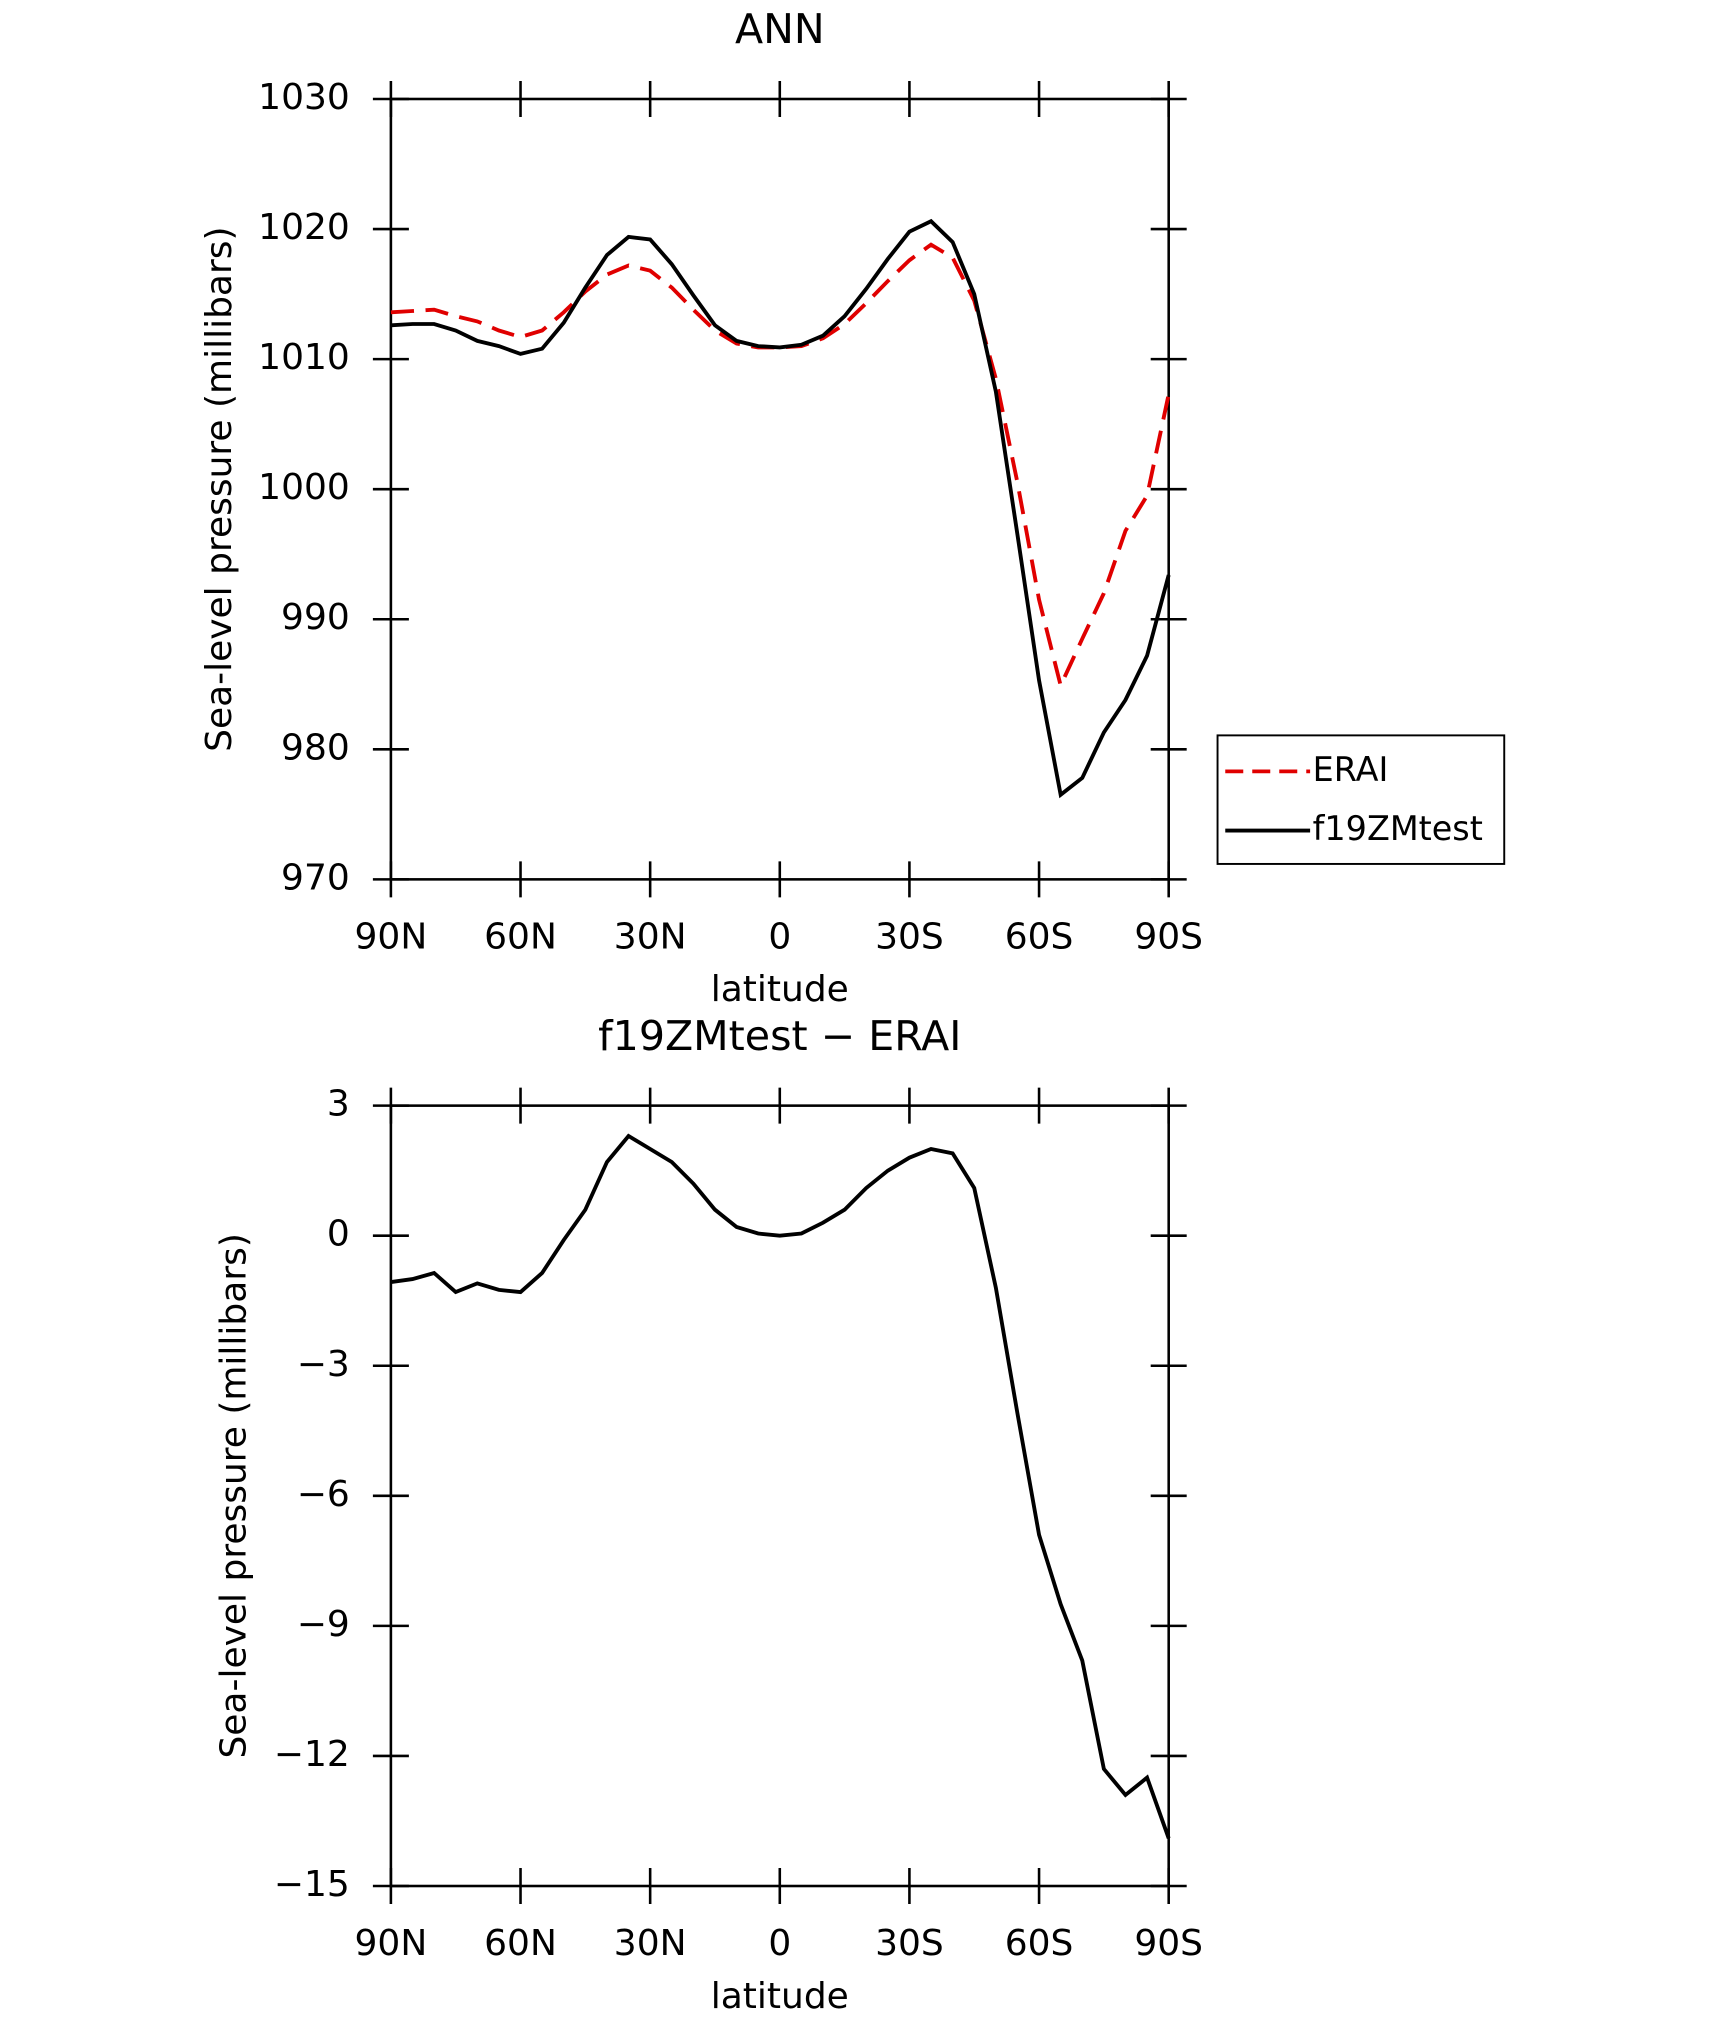  I want to click on y-tick-label: 990, so click(315, 617).